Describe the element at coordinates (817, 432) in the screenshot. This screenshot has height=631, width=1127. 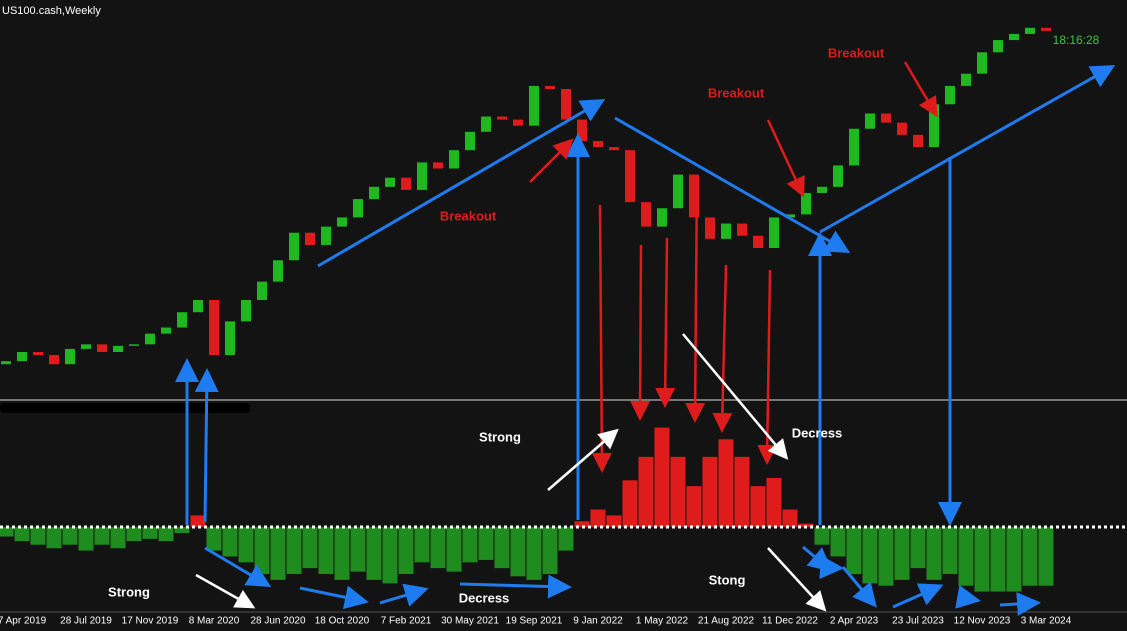
I see `annotation: Decress` at that location.